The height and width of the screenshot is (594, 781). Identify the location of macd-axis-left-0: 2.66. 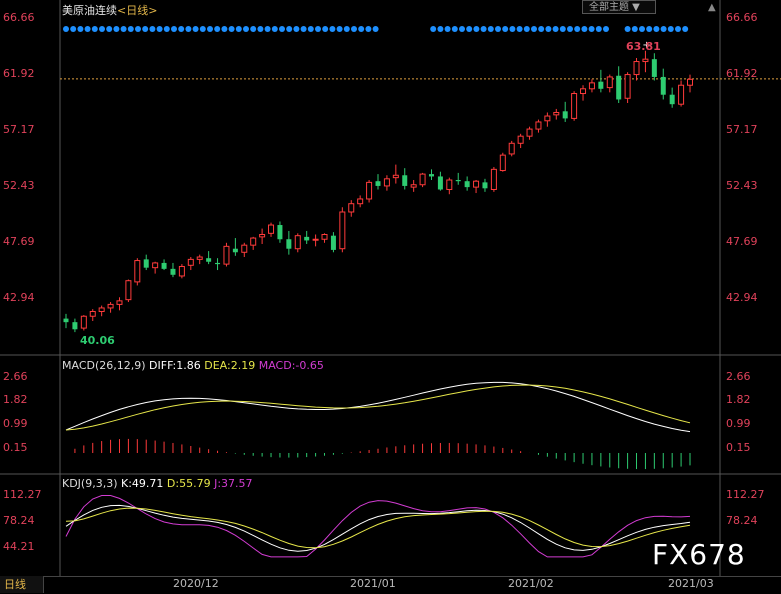
(15, 376).